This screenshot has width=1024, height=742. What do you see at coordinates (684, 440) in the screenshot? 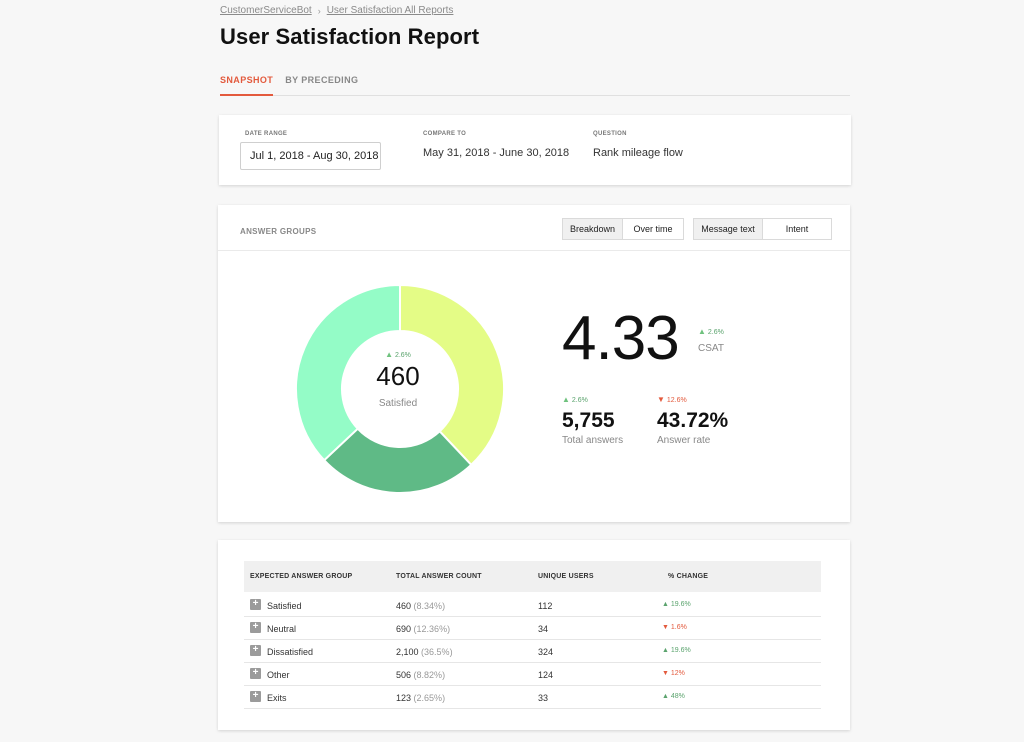
I see `answer-rate-label: Answer rate` at bounding box center [684, 440].